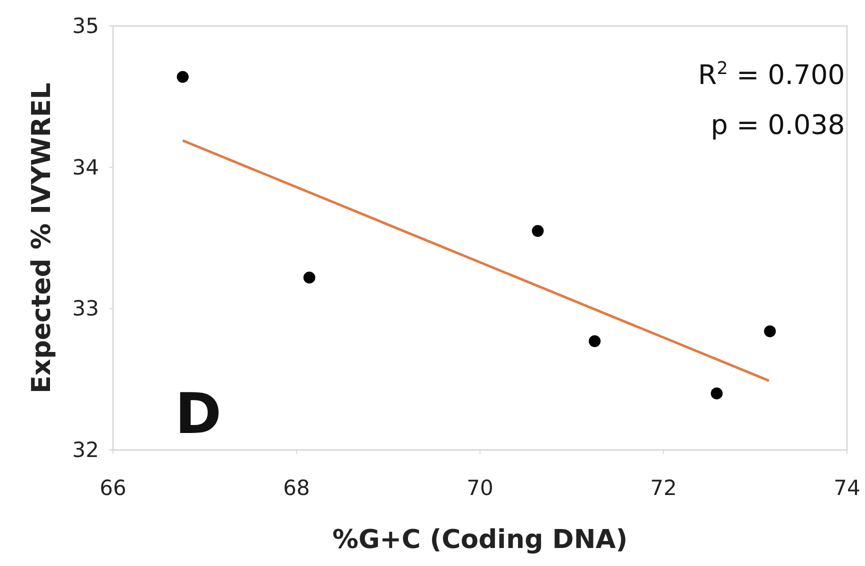 The width and height of the screenshot is (865, 566). I want to click on x-axis-title: %G+C (Coding DNA), so click(480, 540).